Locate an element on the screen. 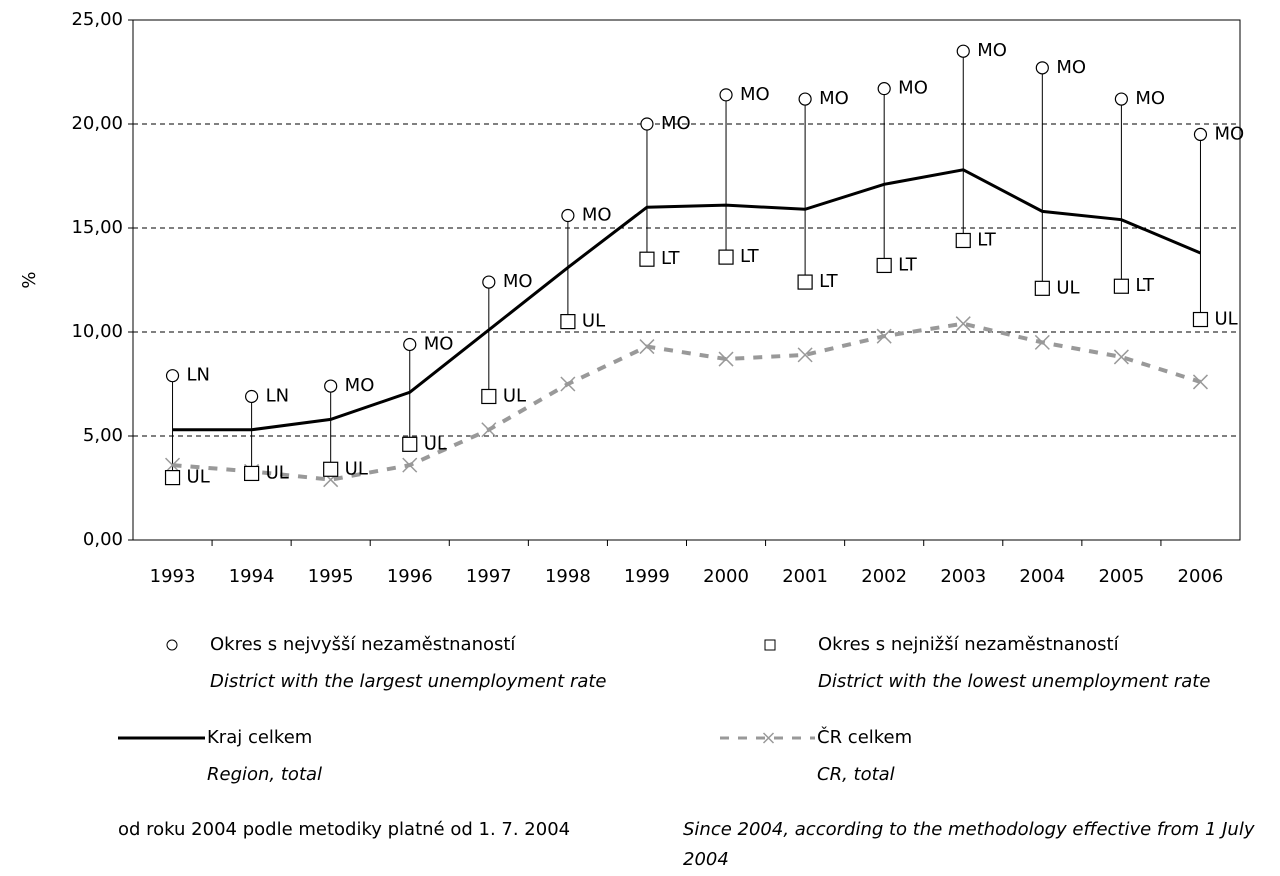 The height and width of the screenshot is (876, 1280). x-tick-label: 1999 is located at coordinates (647, 576).